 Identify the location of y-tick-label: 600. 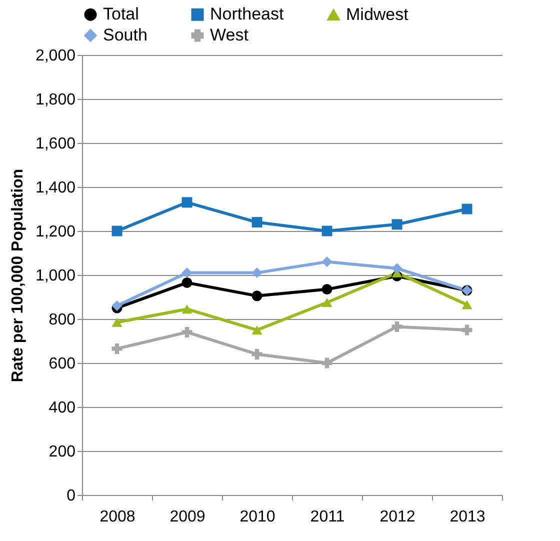
(62, 364).